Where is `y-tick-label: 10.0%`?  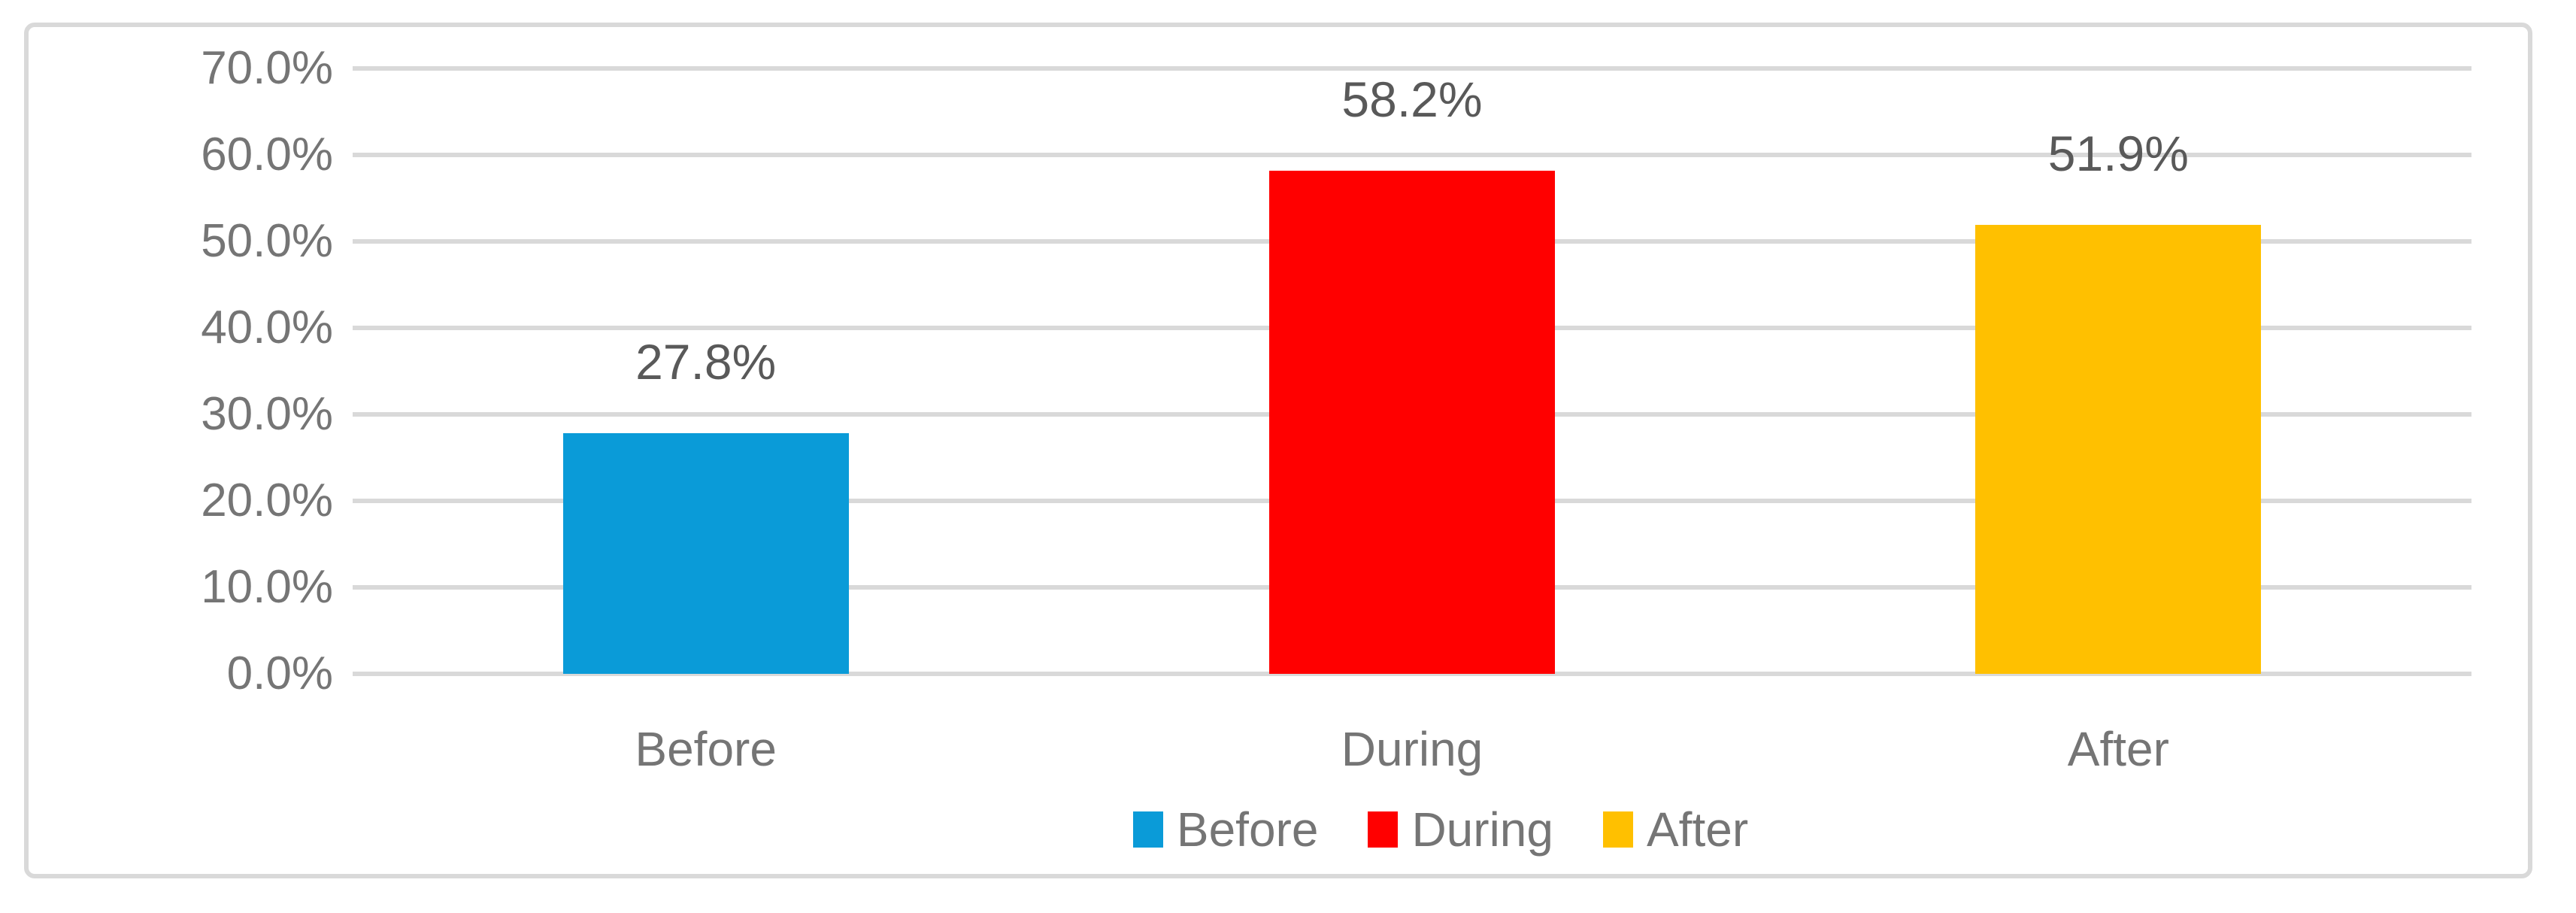
y-tick-label: 10.0% is located at coordinates (267, 587).